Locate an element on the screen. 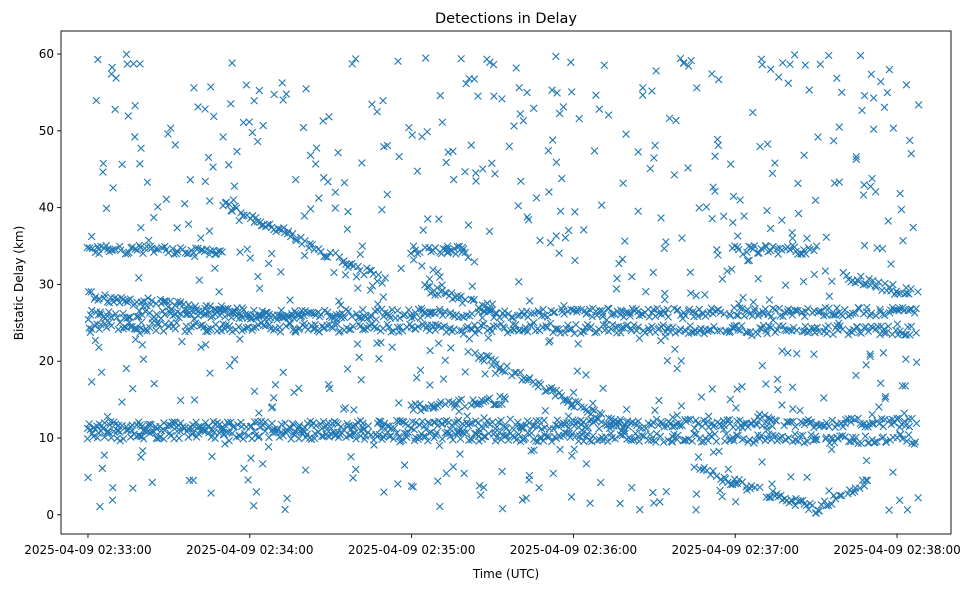 The height and width of the screenshot is (590, 979). data-point-1990 is located at coordinates (133, 64).